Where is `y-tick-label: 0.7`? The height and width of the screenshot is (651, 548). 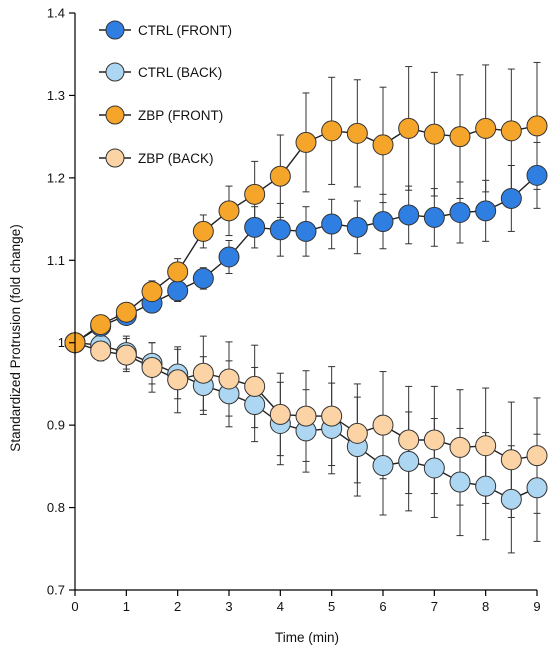
y-tick-label: 0.7 is located at coordinates (56, 590).